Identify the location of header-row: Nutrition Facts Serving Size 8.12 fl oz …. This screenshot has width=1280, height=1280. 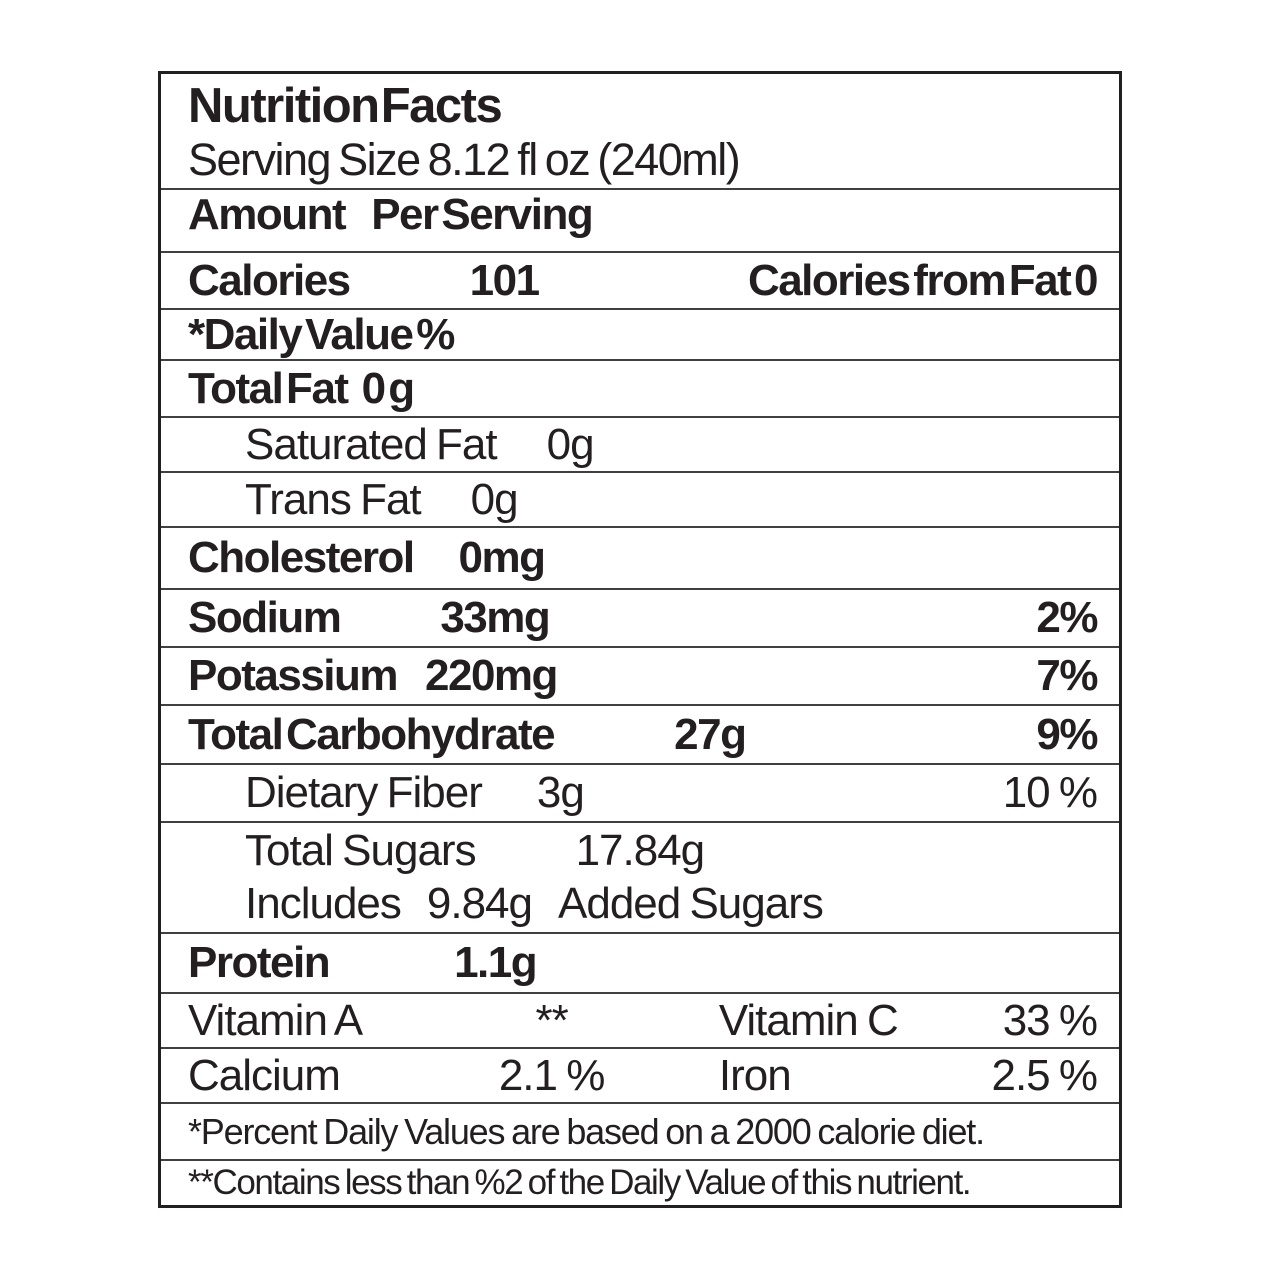
(640, 131).